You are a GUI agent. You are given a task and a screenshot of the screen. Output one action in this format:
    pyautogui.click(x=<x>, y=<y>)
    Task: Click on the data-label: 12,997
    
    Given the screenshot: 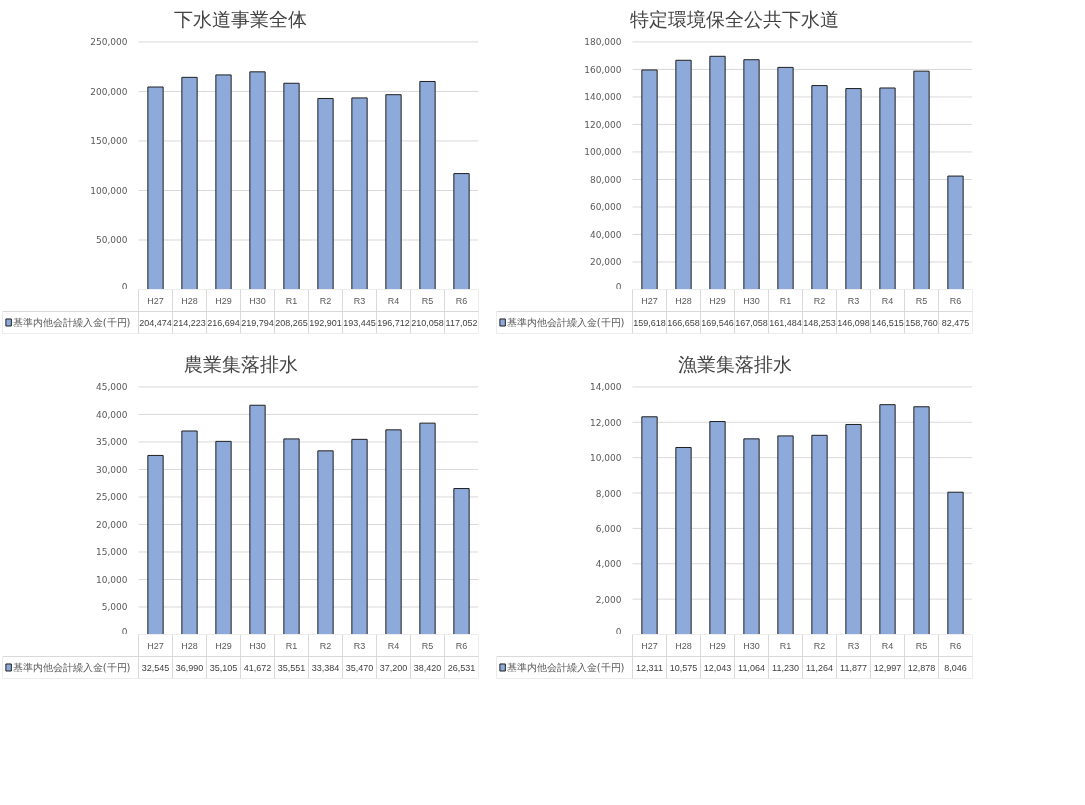 What is the action you would take?
    pyautogui.click(x=887, y=667)
    